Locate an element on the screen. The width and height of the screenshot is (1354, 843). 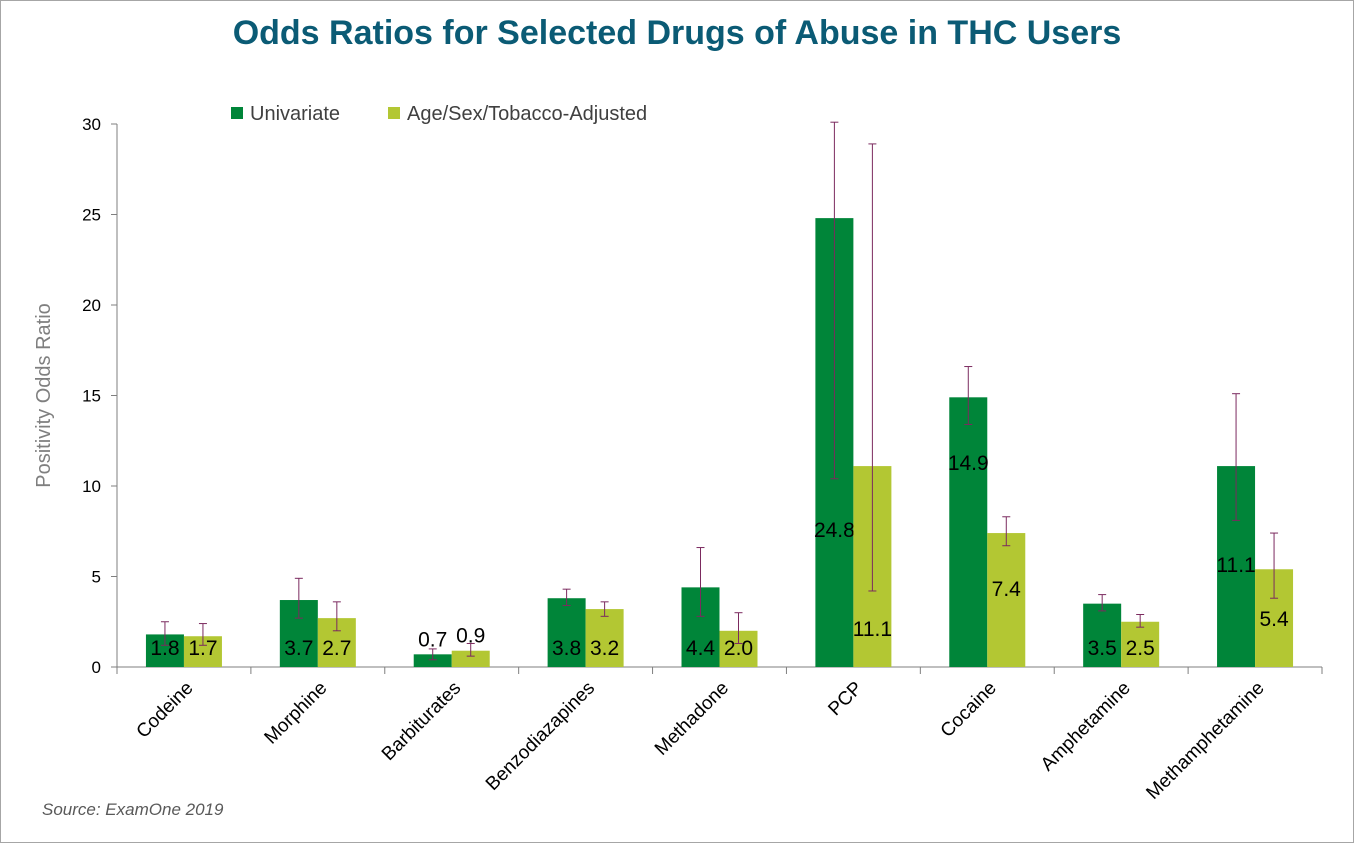
y-axis-title: Positivity Odds Ratio is located at coordinates (44, 395).